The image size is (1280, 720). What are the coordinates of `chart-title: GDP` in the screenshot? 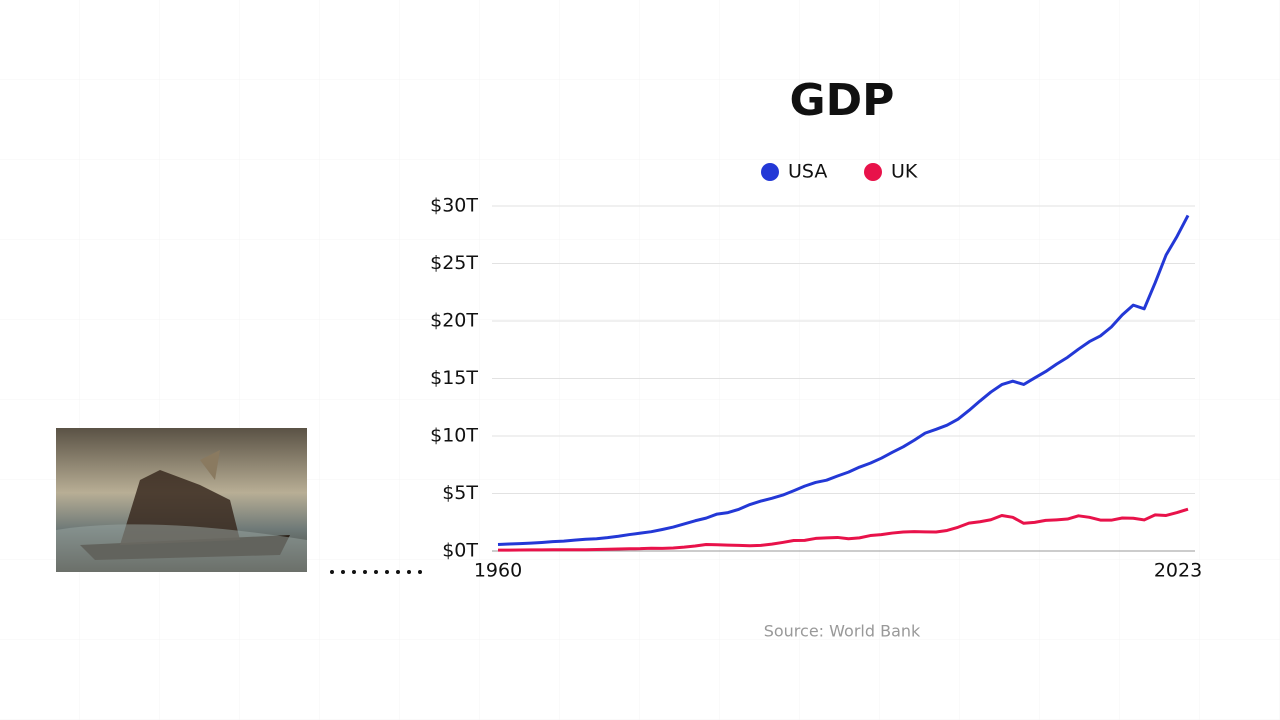 It's located at (842, 100).